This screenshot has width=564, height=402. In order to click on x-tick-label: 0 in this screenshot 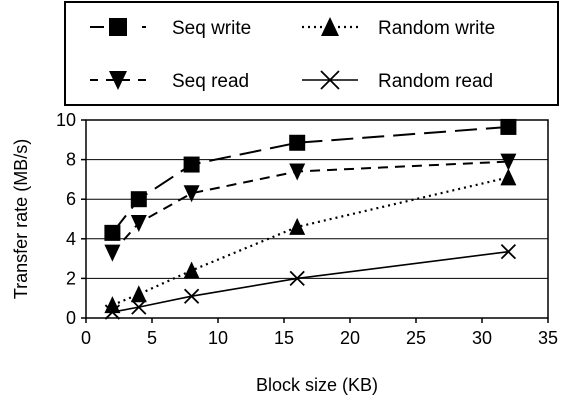, I will do `click(86, 338)`.